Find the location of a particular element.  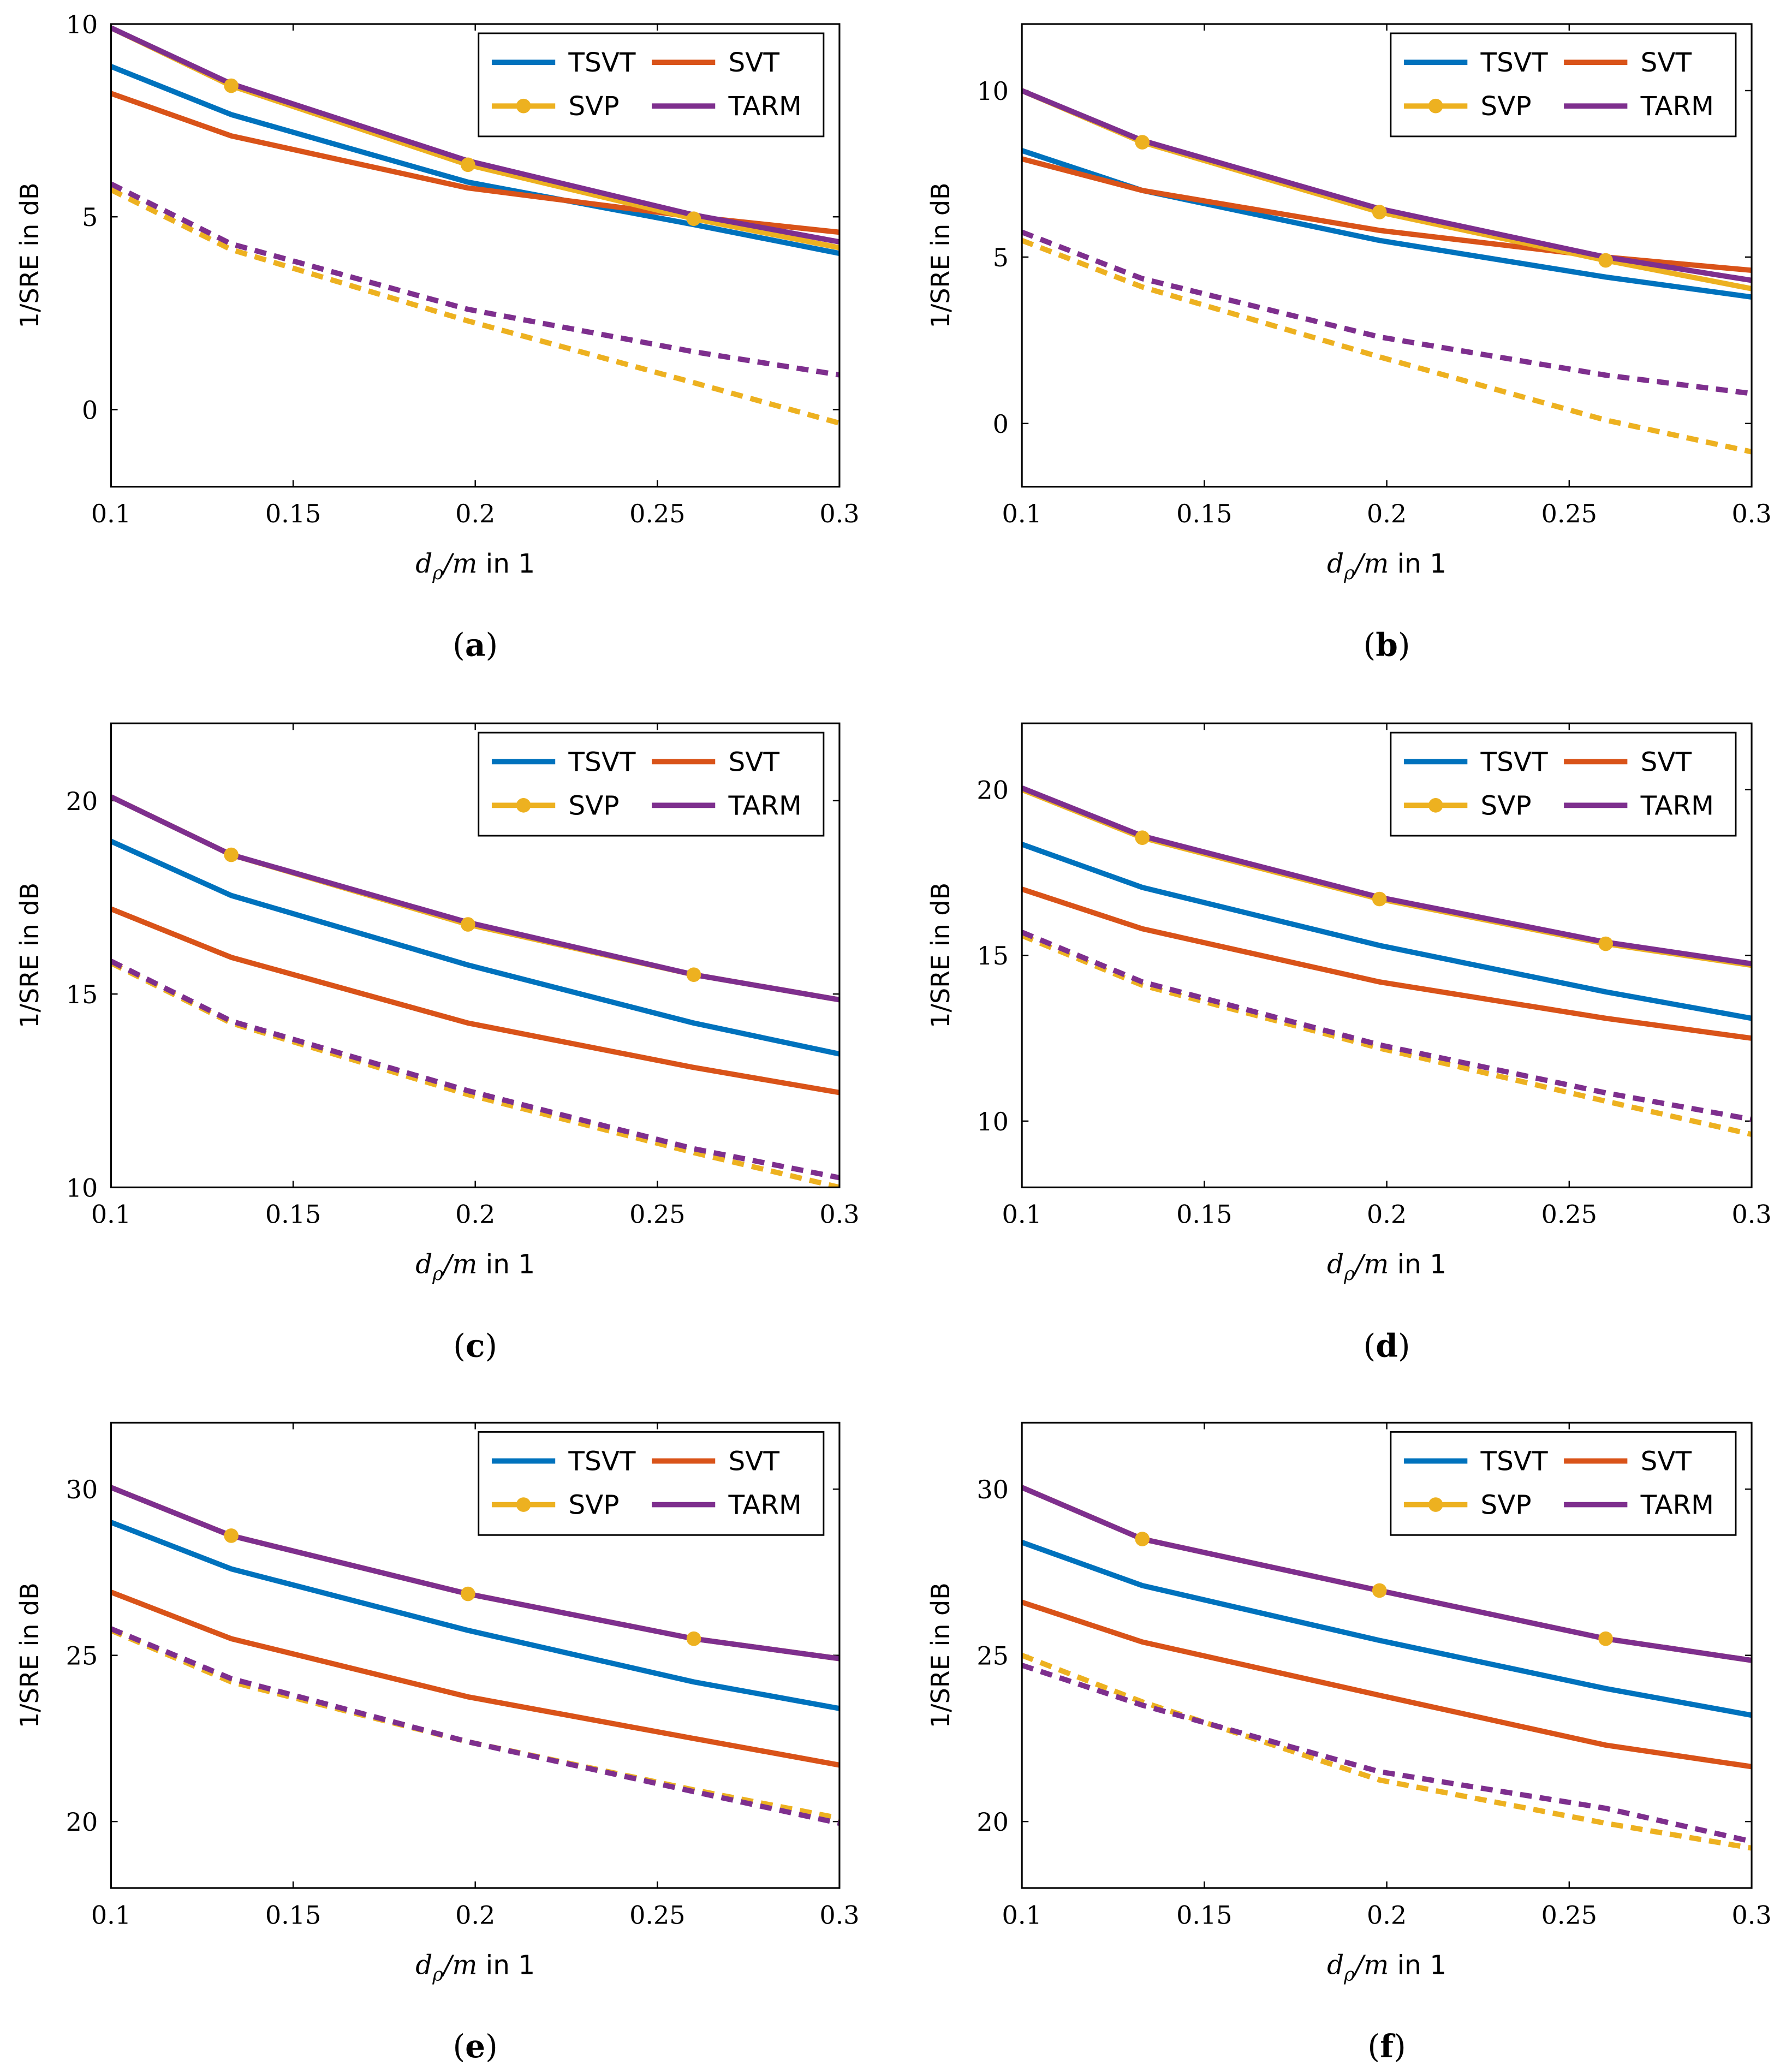

legend-label: SVT is located at coordinates (1666, 1461).